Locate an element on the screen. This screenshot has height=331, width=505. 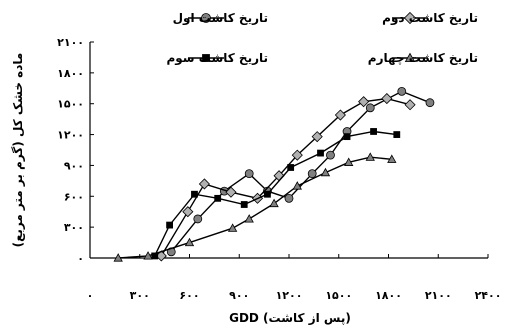
legend-label: تاریخ کاشت چهارم is located at coordinates (423, 58).